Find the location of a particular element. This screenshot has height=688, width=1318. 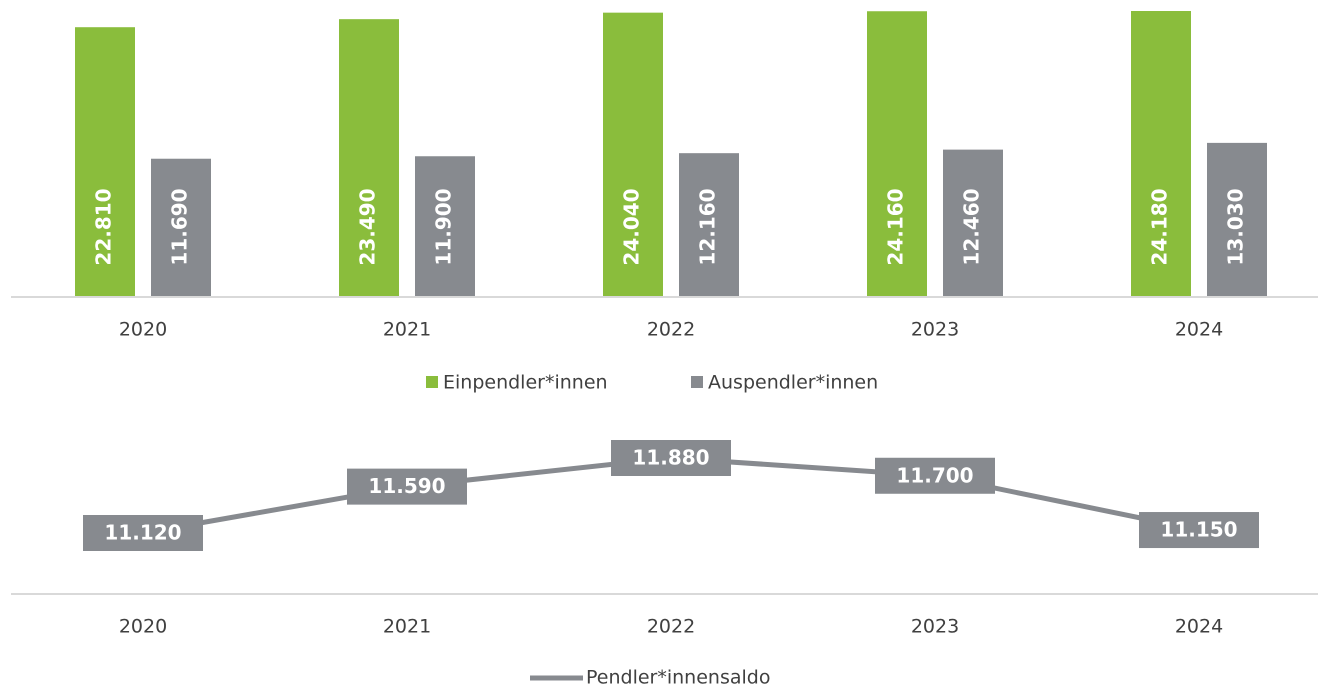

legend-label: Pendler*innensaldo is located at coordinates (678, 677).